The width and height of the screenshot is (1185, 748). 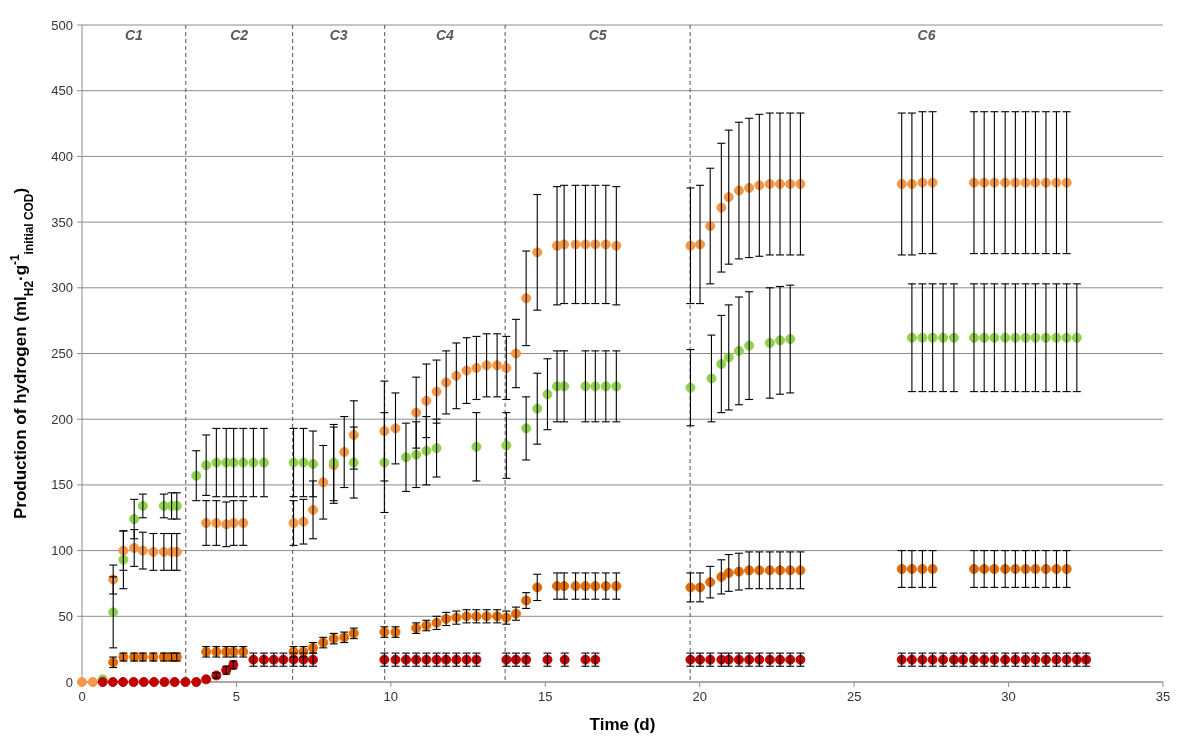 I want to click on x-tick-label: 10, so click(x=391, y=696).